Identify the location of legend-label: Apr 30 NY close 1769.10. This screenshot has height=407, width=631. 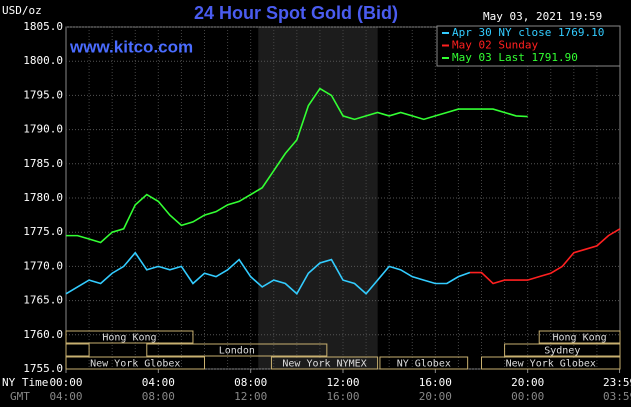
(528, 32).